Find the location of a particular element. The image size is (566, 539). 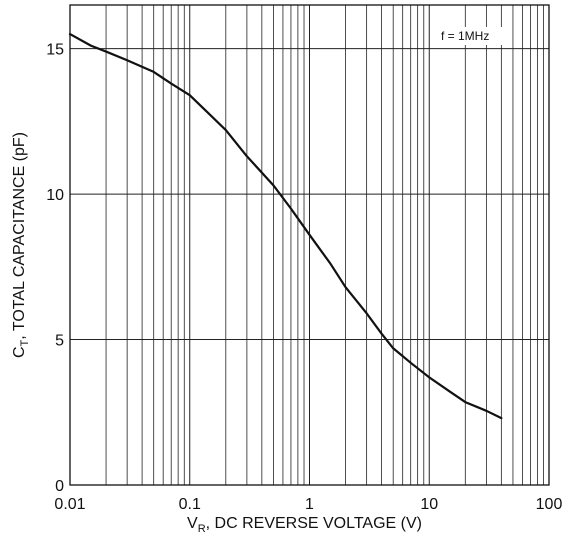

y-axis-title-rest: , TOTAL CAPACITANCE (pF) is located at coordinates (19, 236).